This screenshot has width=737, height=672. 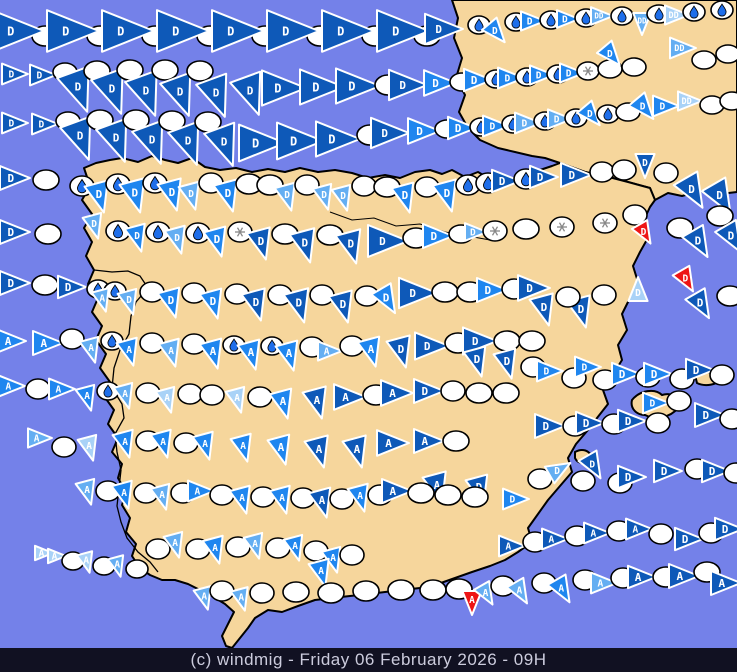 I want to click on triangle-letter: DD, so click(x=674, y=16).